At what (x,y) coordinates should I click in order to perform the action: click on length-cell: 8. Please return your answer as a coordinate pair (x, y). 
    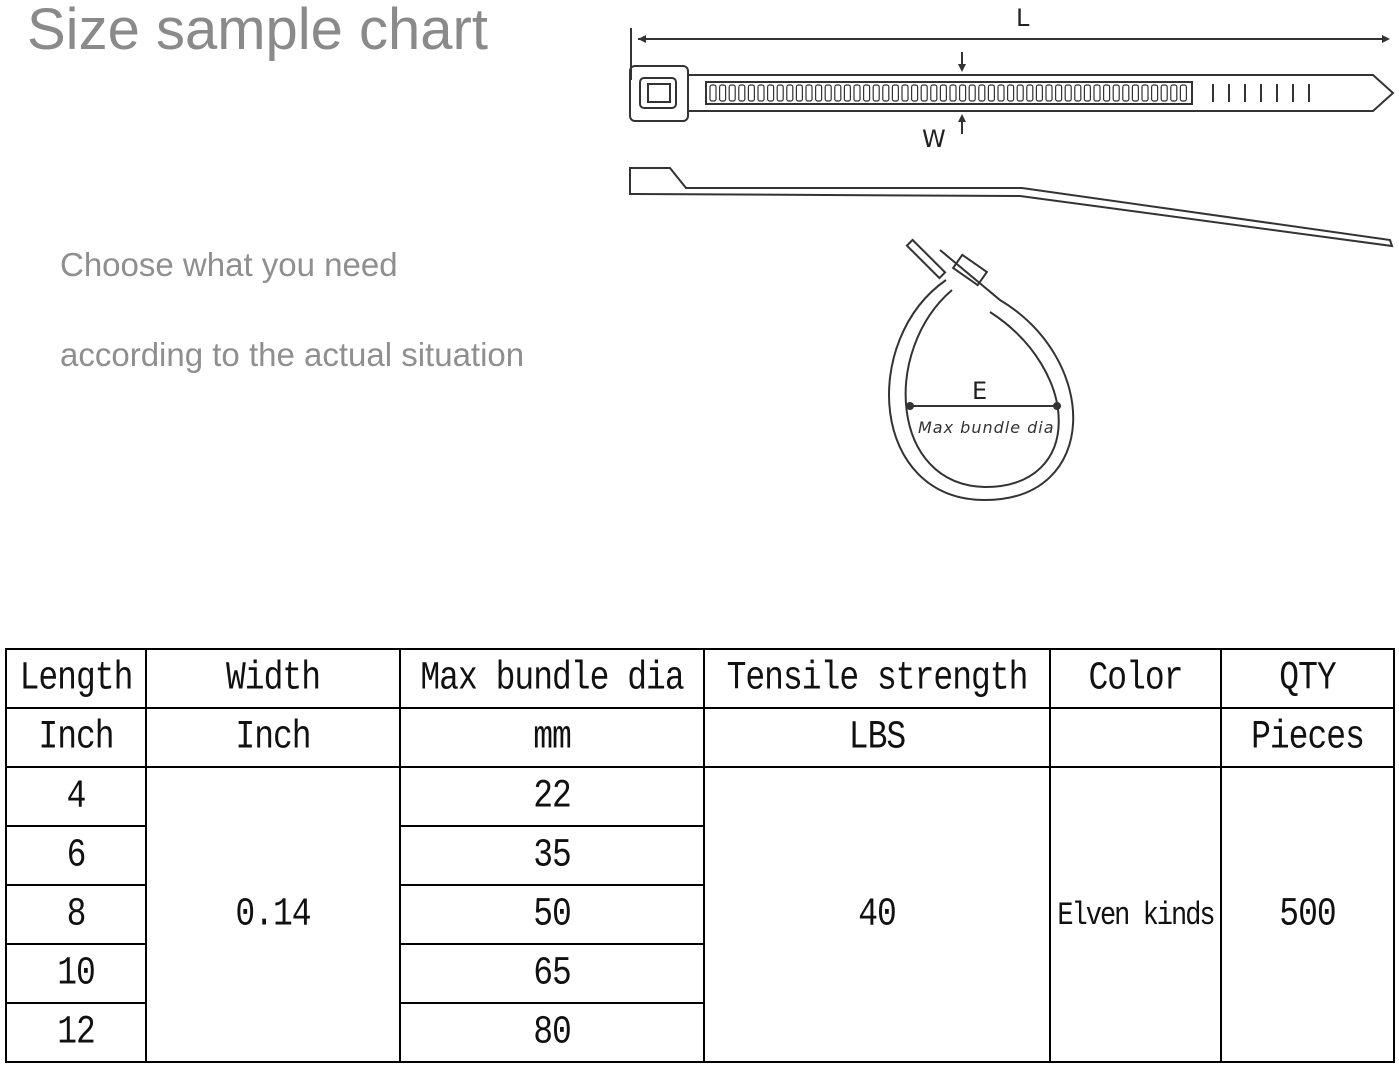
    Looking at the image, I should click on (76, 914).